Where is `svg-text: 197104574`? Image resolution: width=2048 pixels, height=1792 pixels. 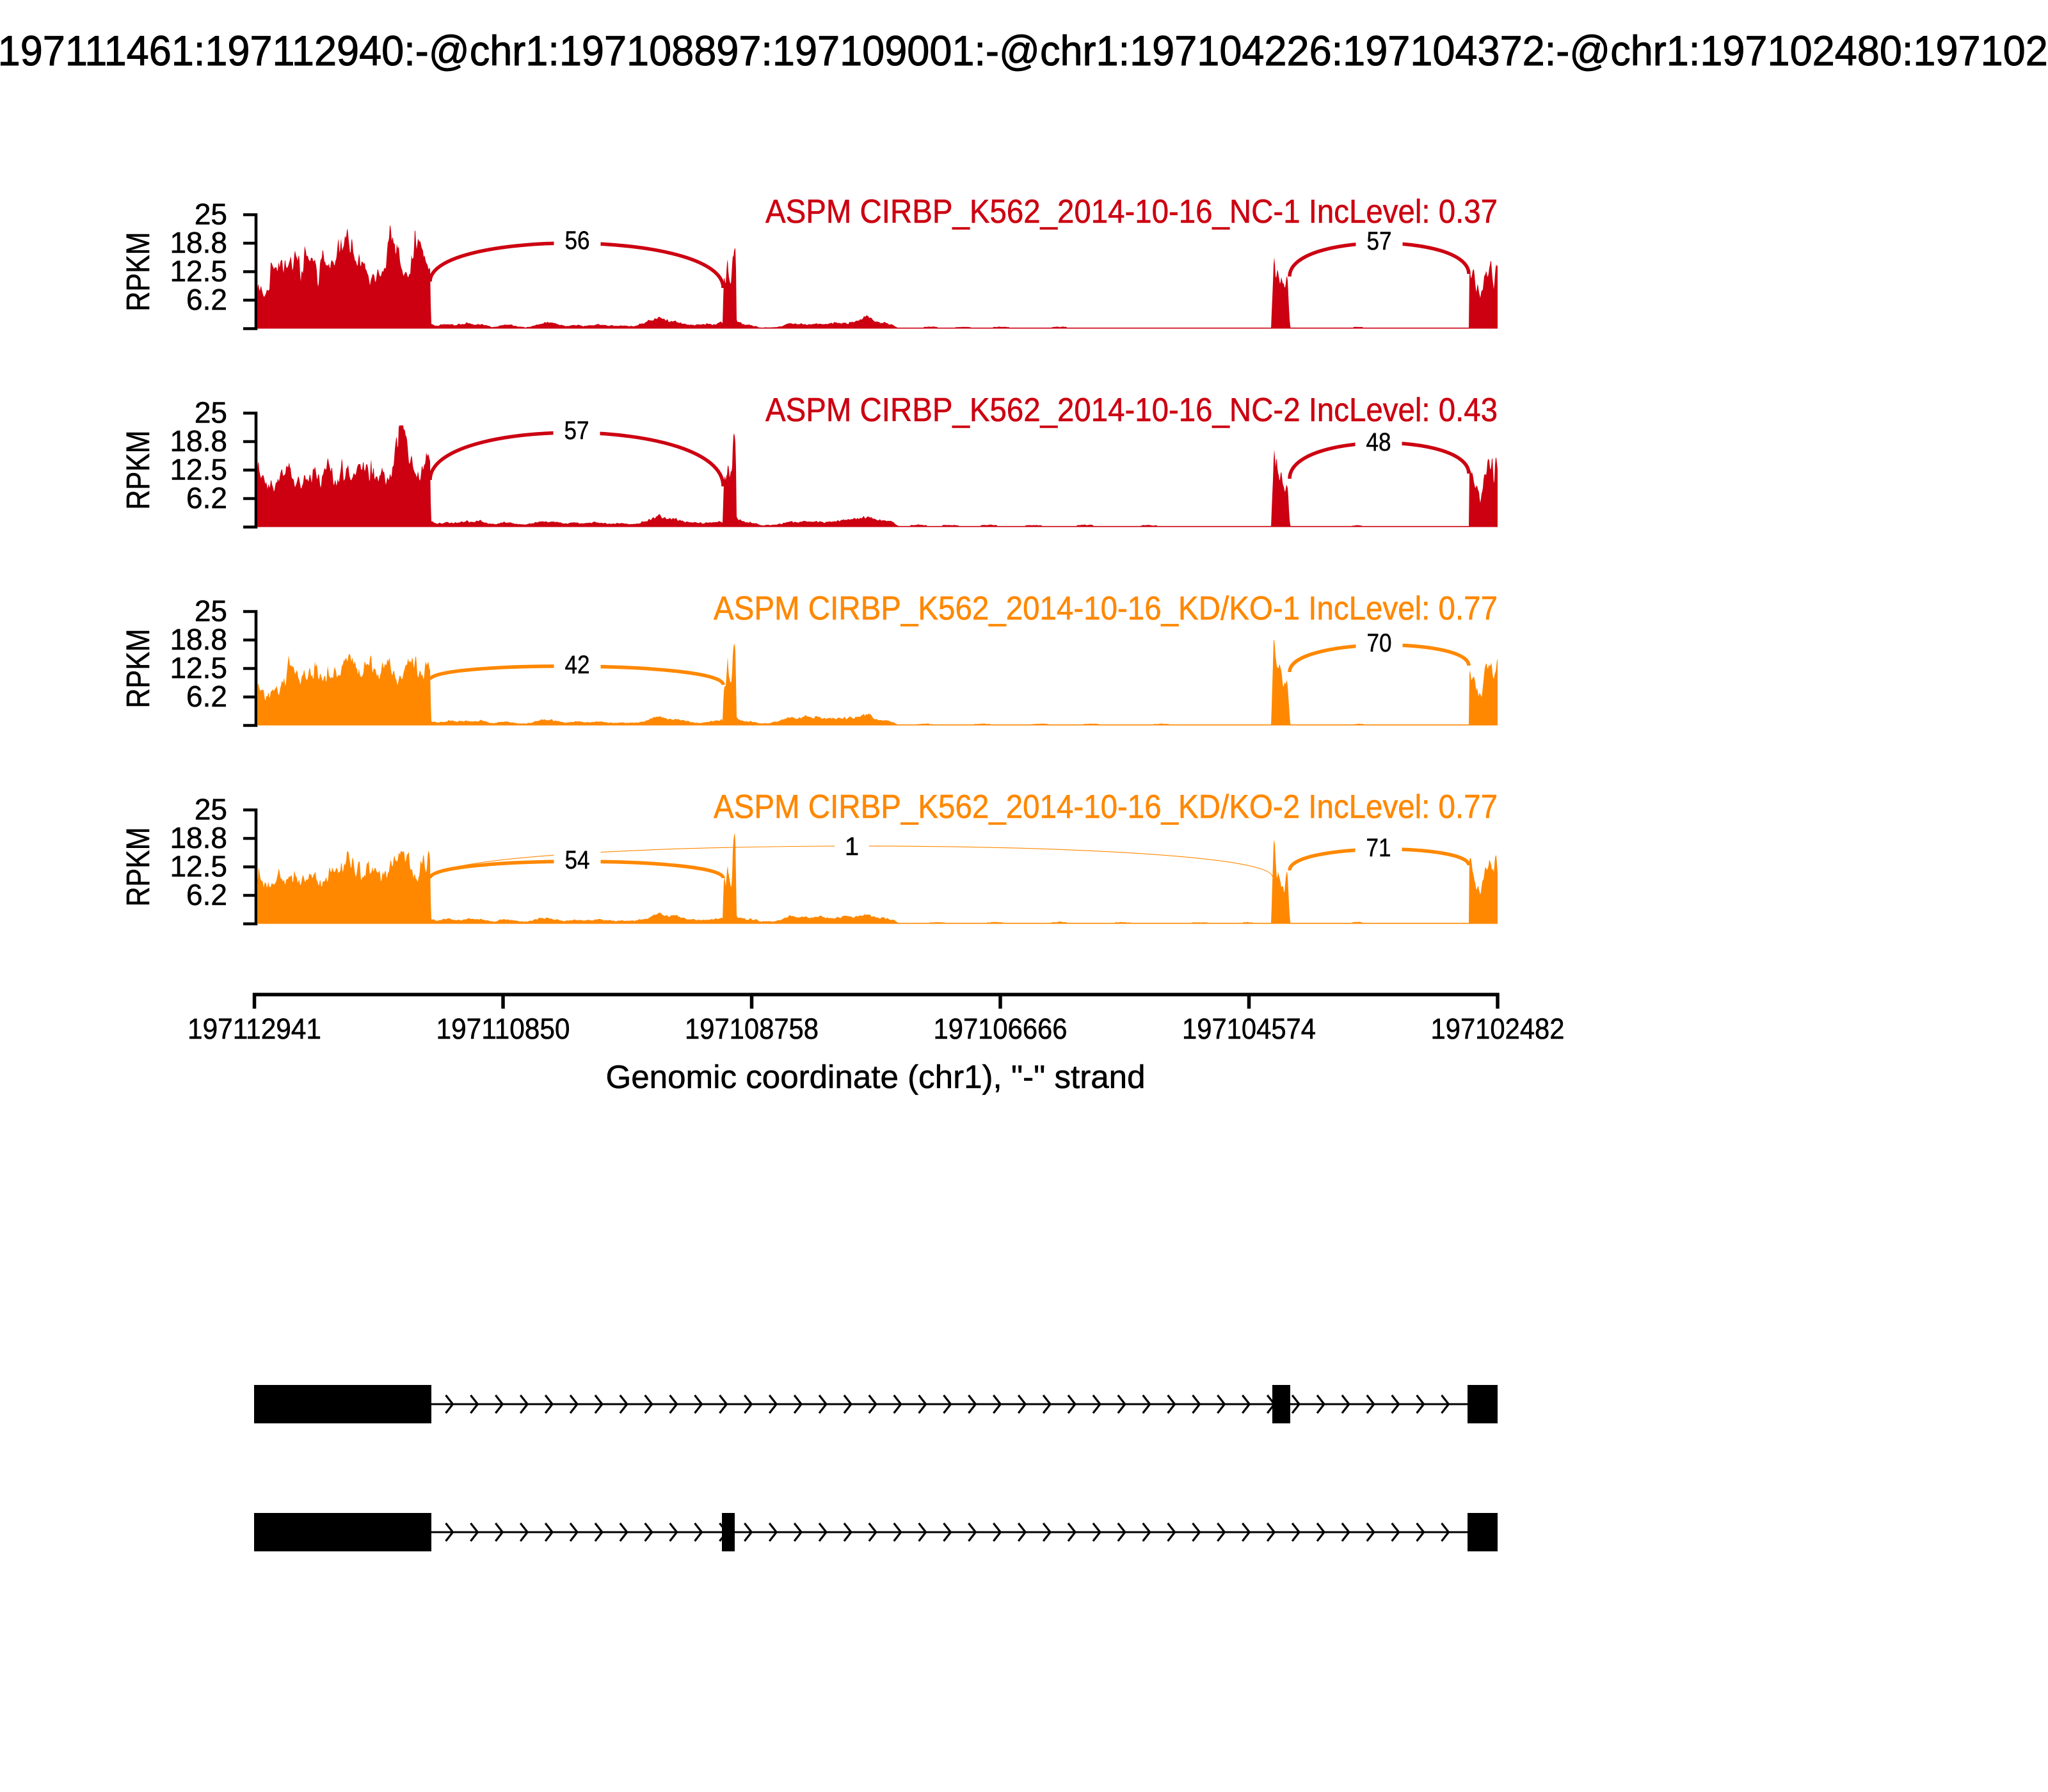
svg-text: 197104574 is located at coordinates (1249, 1028).